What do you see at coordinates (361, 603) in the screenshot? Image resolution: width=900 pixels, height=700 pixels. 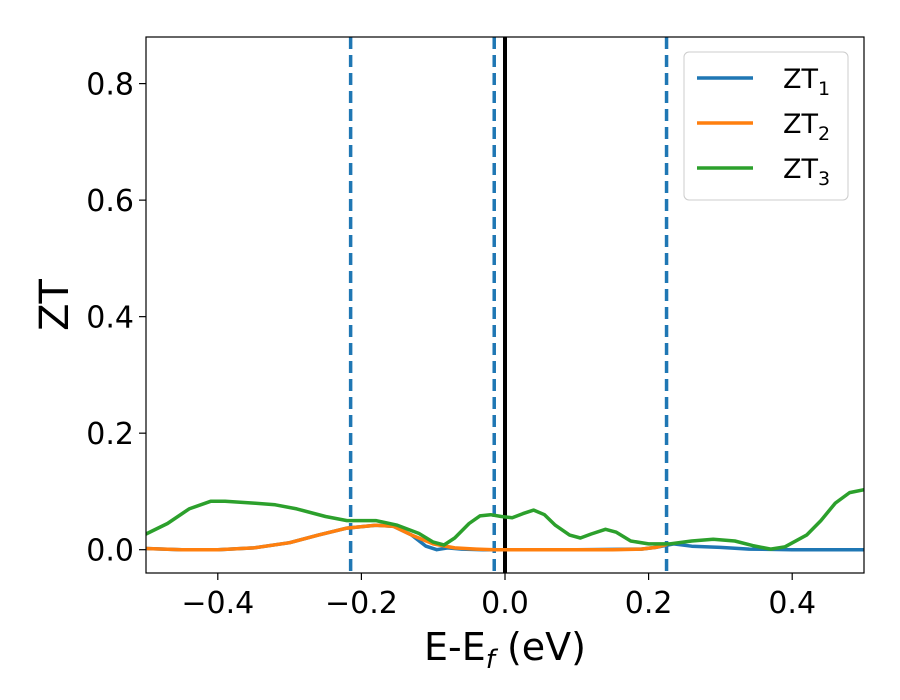 I see `x-tick-label: −0.2` at bounding box center [361, 603].